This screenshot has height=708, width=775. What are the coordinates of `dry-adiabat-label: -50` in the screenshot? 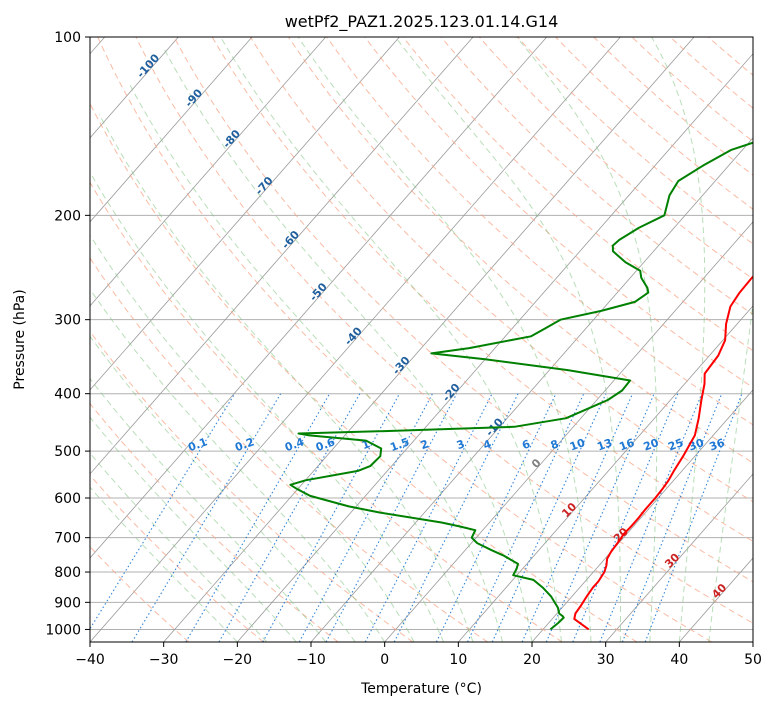 It's located at (318, 292).